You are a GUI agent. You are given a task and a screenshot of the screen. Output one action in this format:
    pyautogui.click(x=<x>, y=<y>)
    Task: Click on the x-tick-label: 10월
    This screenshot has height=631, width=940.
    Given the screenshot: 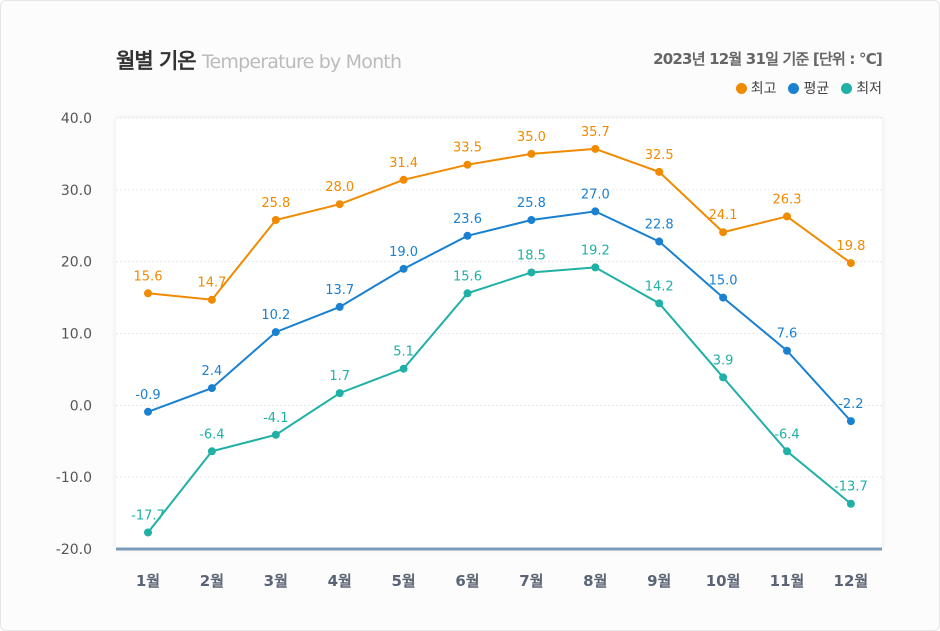 What is the action you would take?
    pyautogui.click(x=723, y=581)
    